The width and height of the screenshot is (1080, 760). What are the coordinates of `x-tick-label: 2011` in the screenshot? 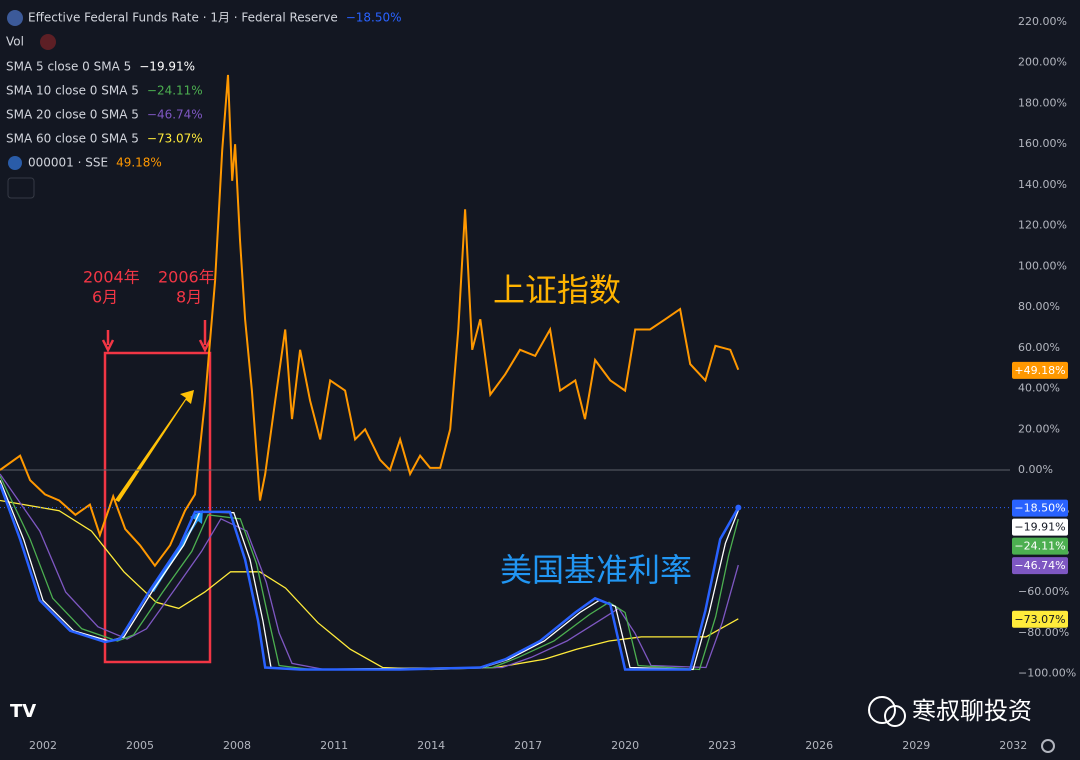 It's located at (334, 745).